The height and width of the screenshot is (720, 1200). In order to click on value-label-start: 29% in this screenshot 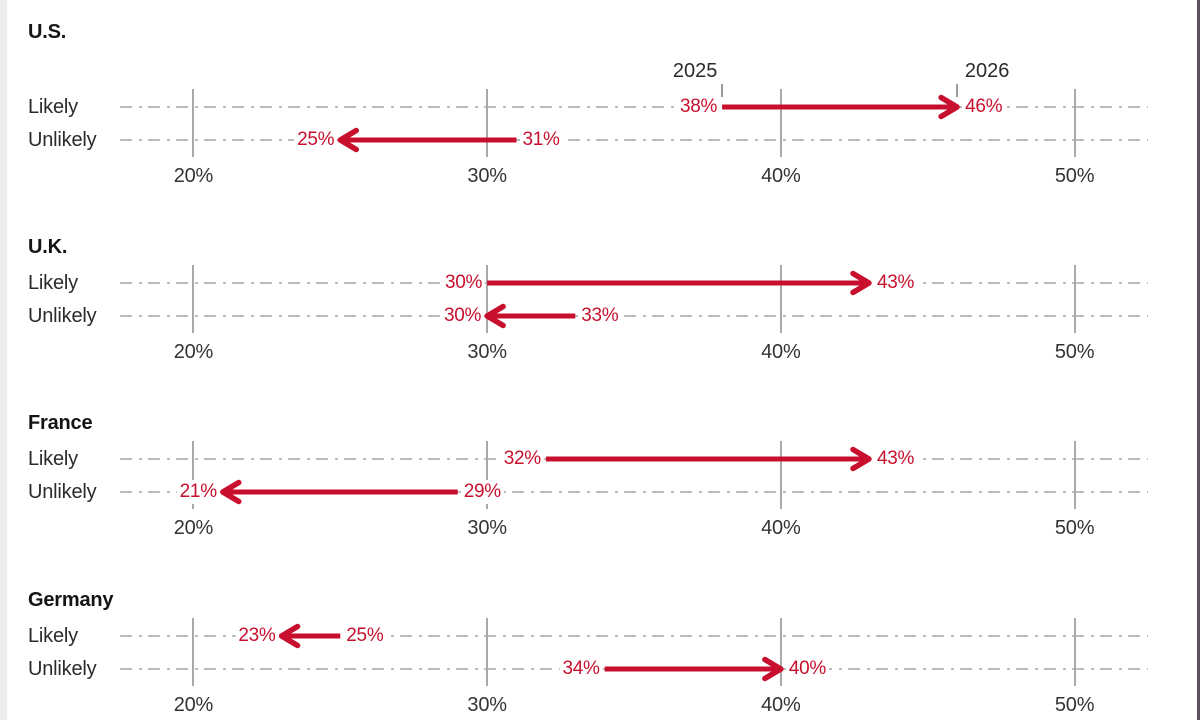, I will do `click(482, 492)`.